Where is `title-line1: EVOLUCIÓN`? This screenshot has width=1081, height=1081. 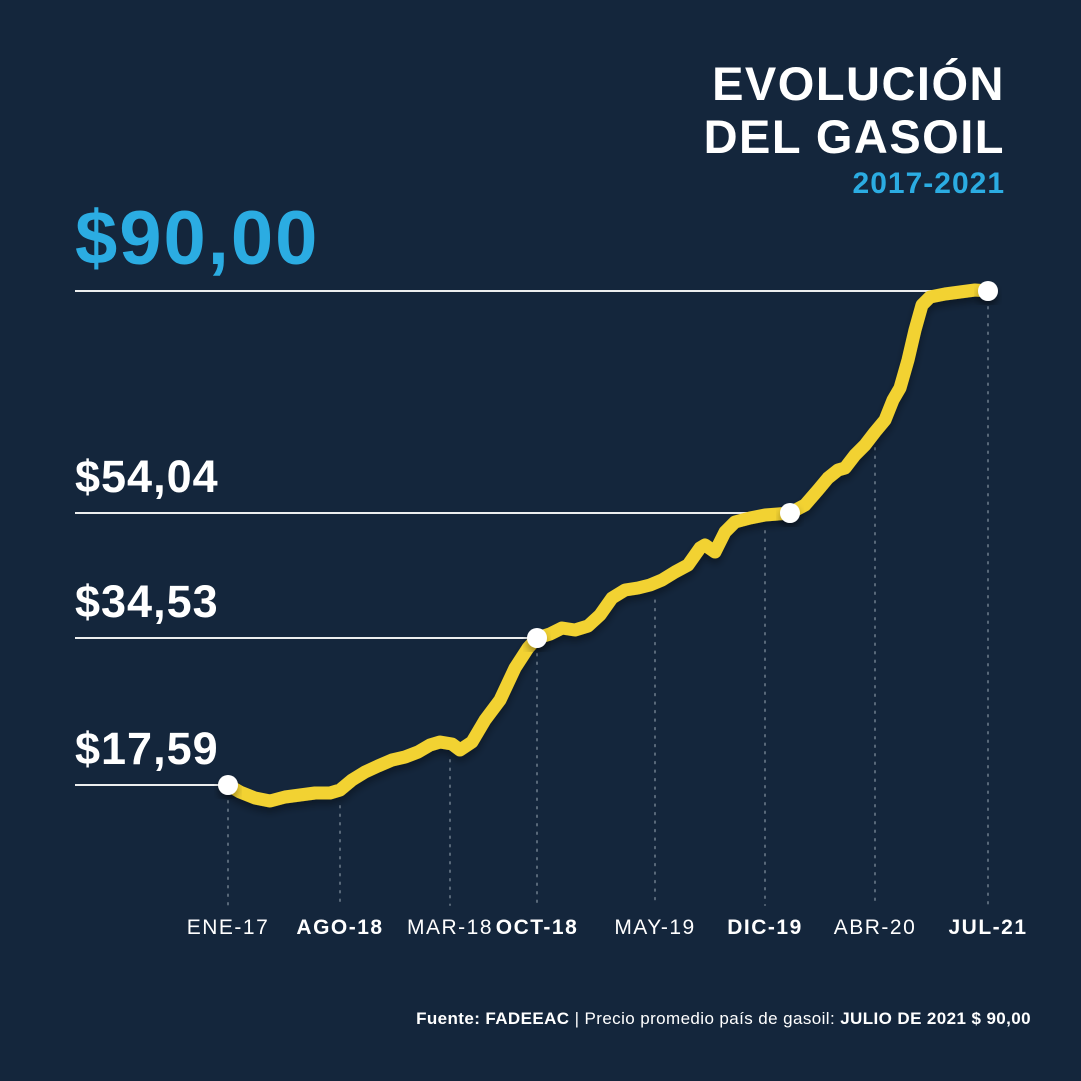
title-line1: EVOLUCIÓN is located at coordinates (858, 83).